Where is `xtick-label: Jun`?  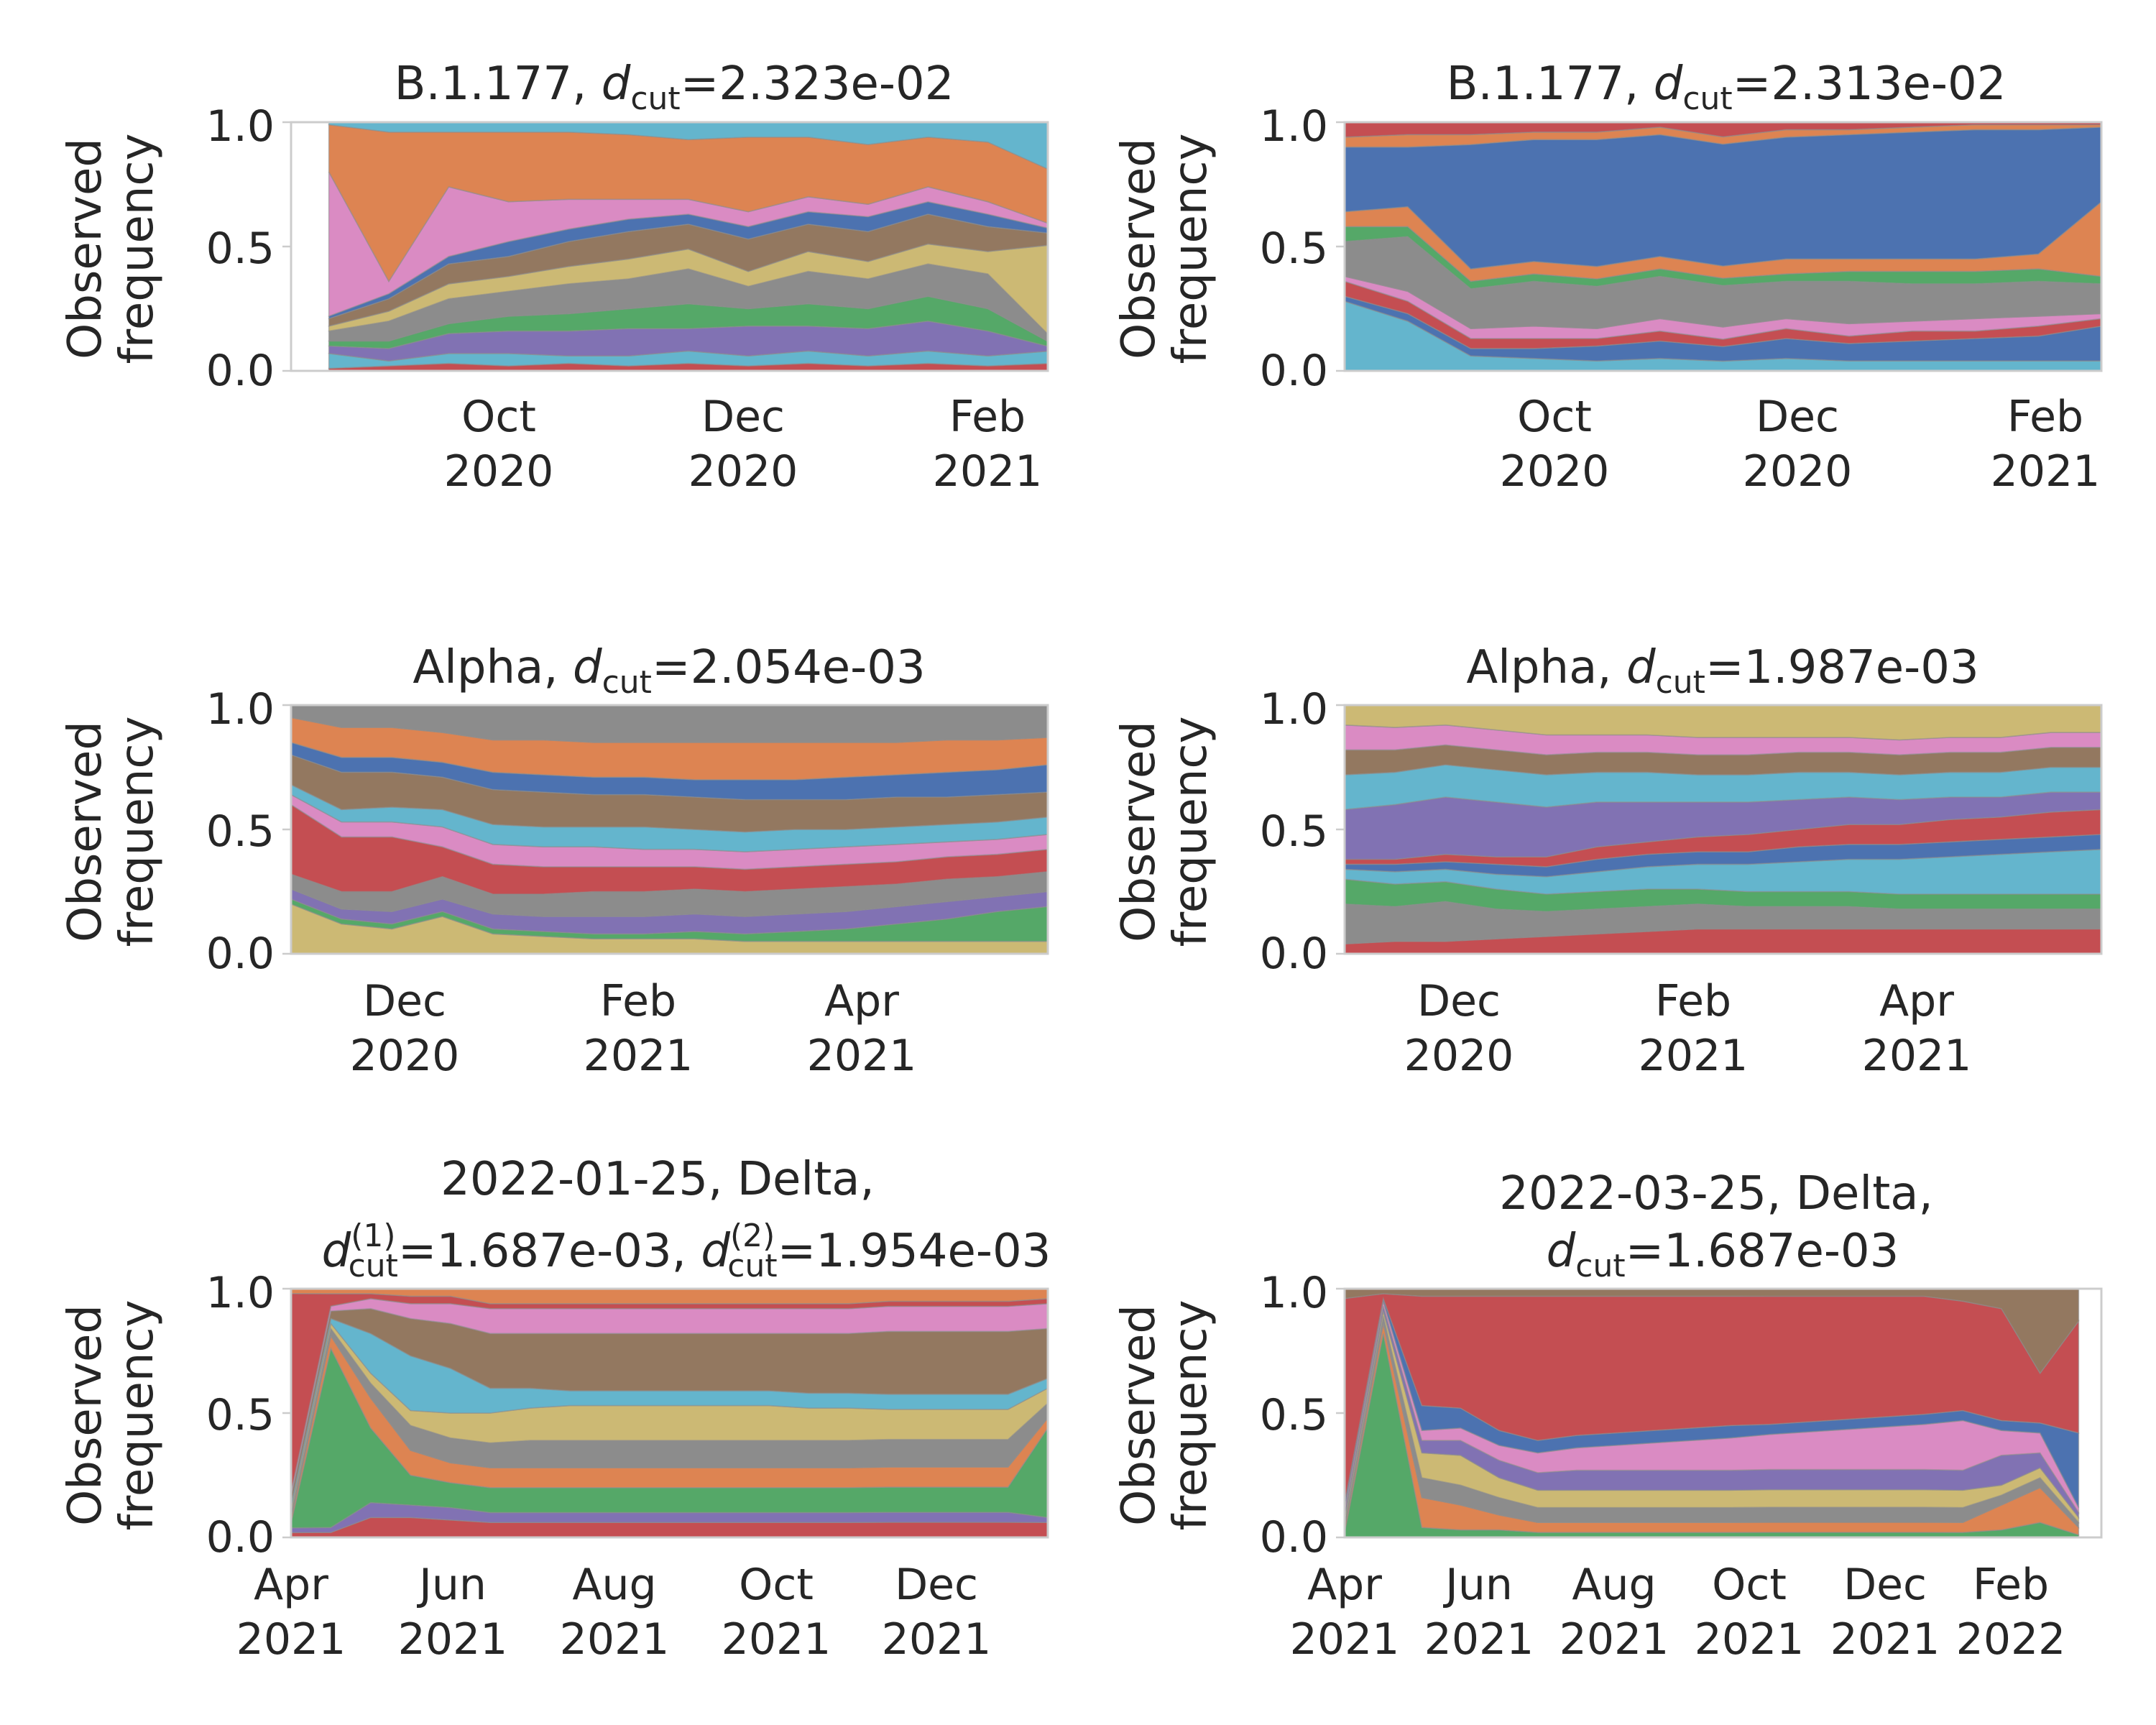
xtick-label: Jun is located at coordinates (452, 1585).